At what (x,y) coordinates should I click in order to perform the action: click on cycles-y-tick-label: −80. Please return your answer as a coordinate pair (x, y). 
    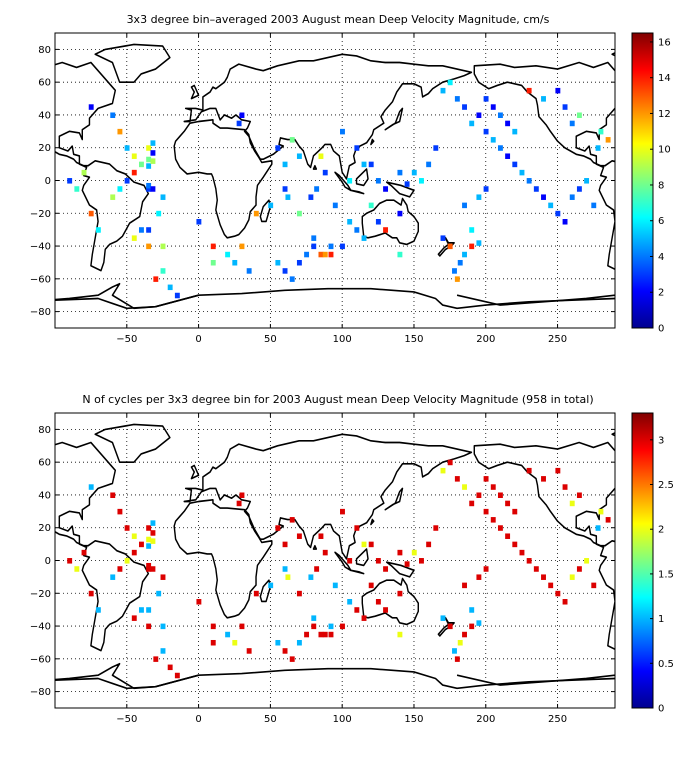
    Looking at the image, I should click on (40, 692).